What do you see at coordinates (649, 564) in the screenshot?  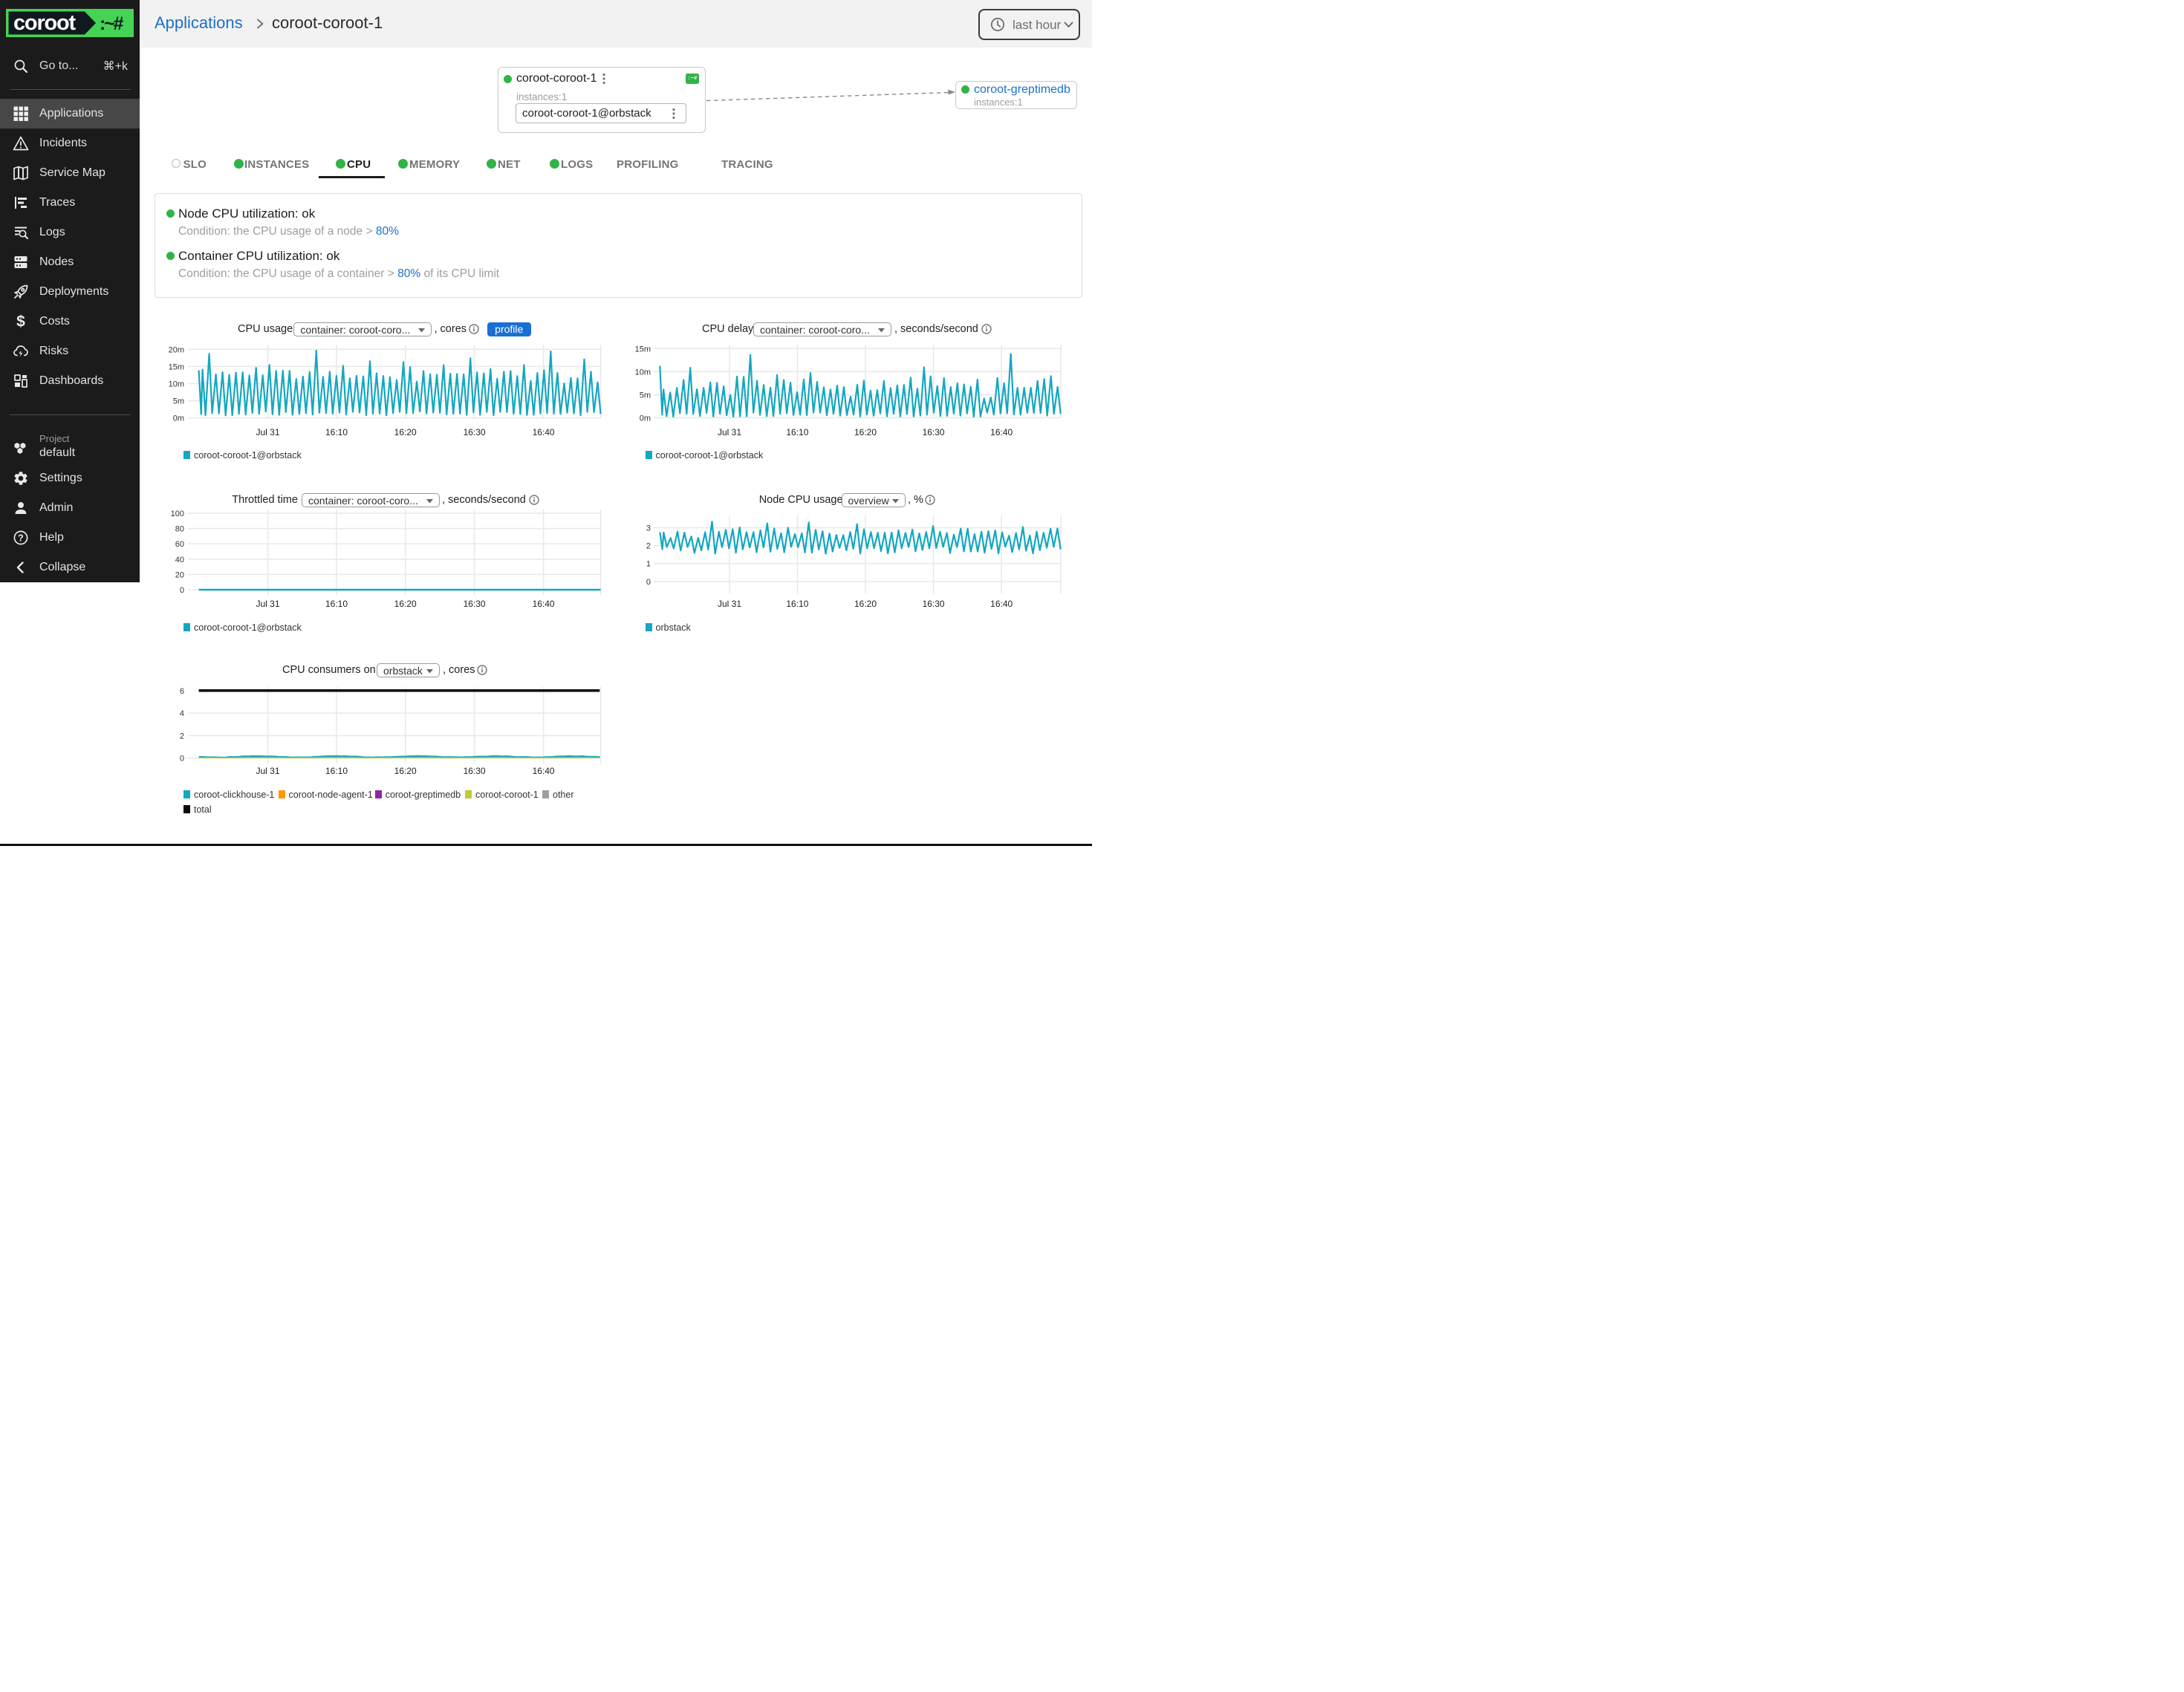 I see `svg-text: 1` at bounding box center [649, 564].